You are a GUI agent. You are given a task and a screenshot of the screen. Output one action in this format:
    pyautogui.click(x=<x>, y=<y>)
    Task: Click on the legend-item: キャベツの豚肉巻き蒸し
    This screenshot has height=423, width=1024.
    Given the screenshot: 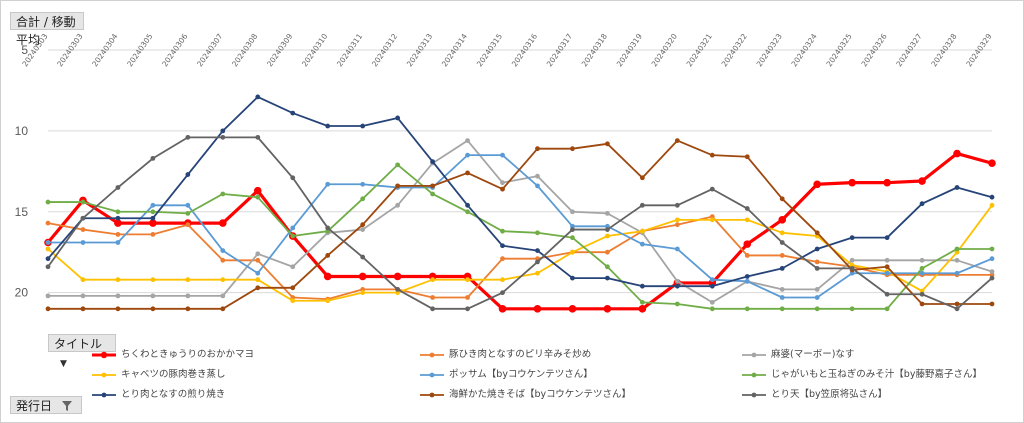 What is the action you would take?
    pyautogui.click(x=159, y=375)
    